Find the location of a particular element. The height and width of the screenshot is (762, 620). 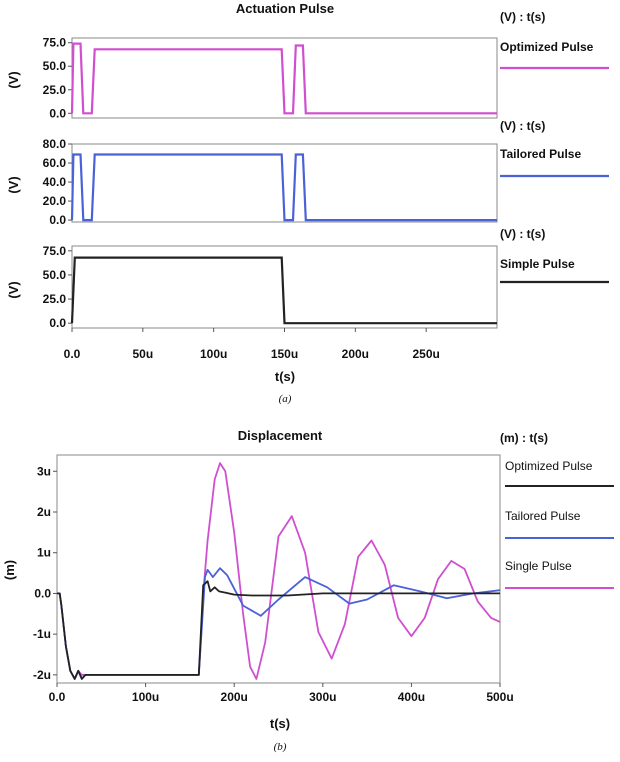

caption-a: (a) is located at coordinates (285, 399).